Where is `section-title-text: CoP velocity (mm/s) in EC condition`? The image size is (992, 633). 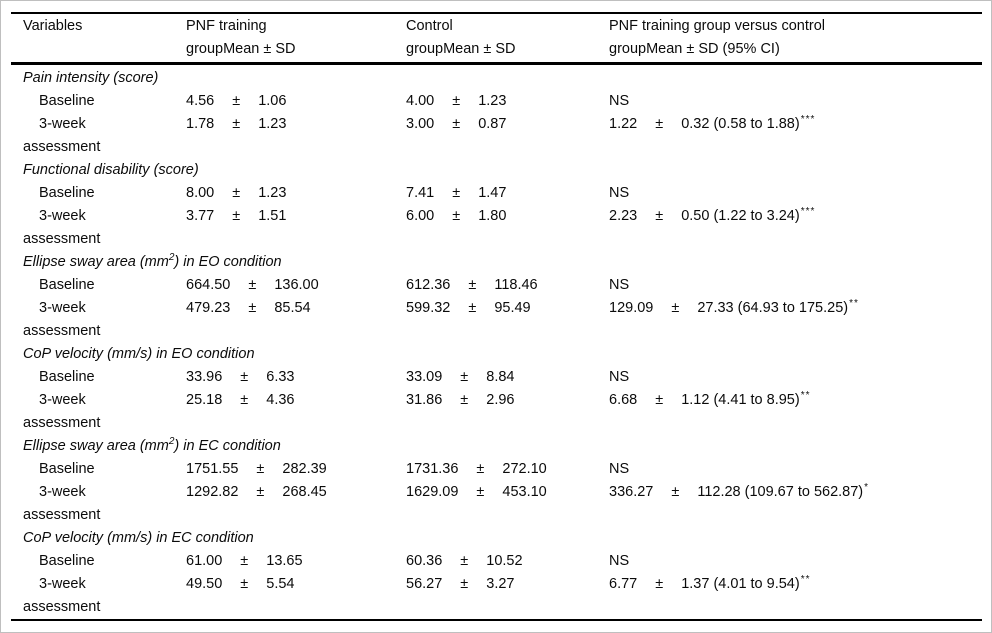
section-title-text: CoP velocity (mm/s) in EC condition is located at coordinates (138, 538).